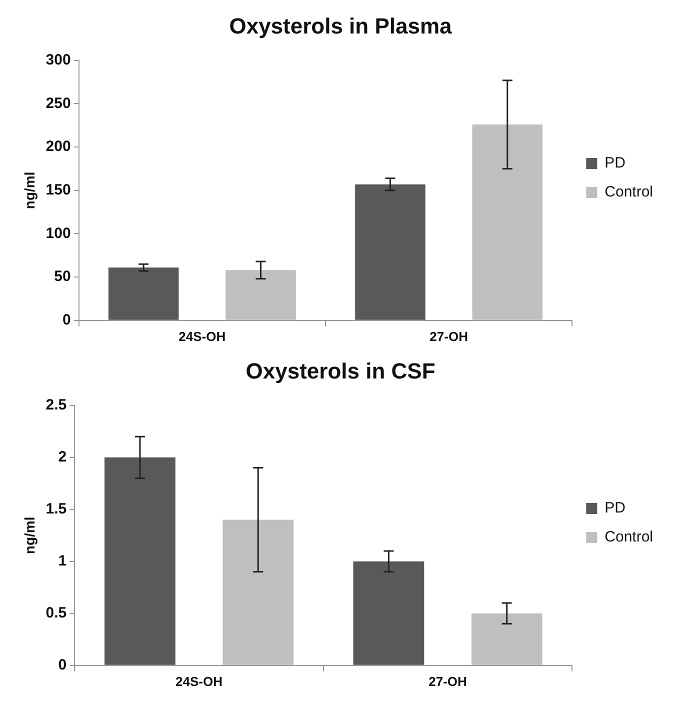  I want to click on y-tick-label: 0.5, so click(56, 613).